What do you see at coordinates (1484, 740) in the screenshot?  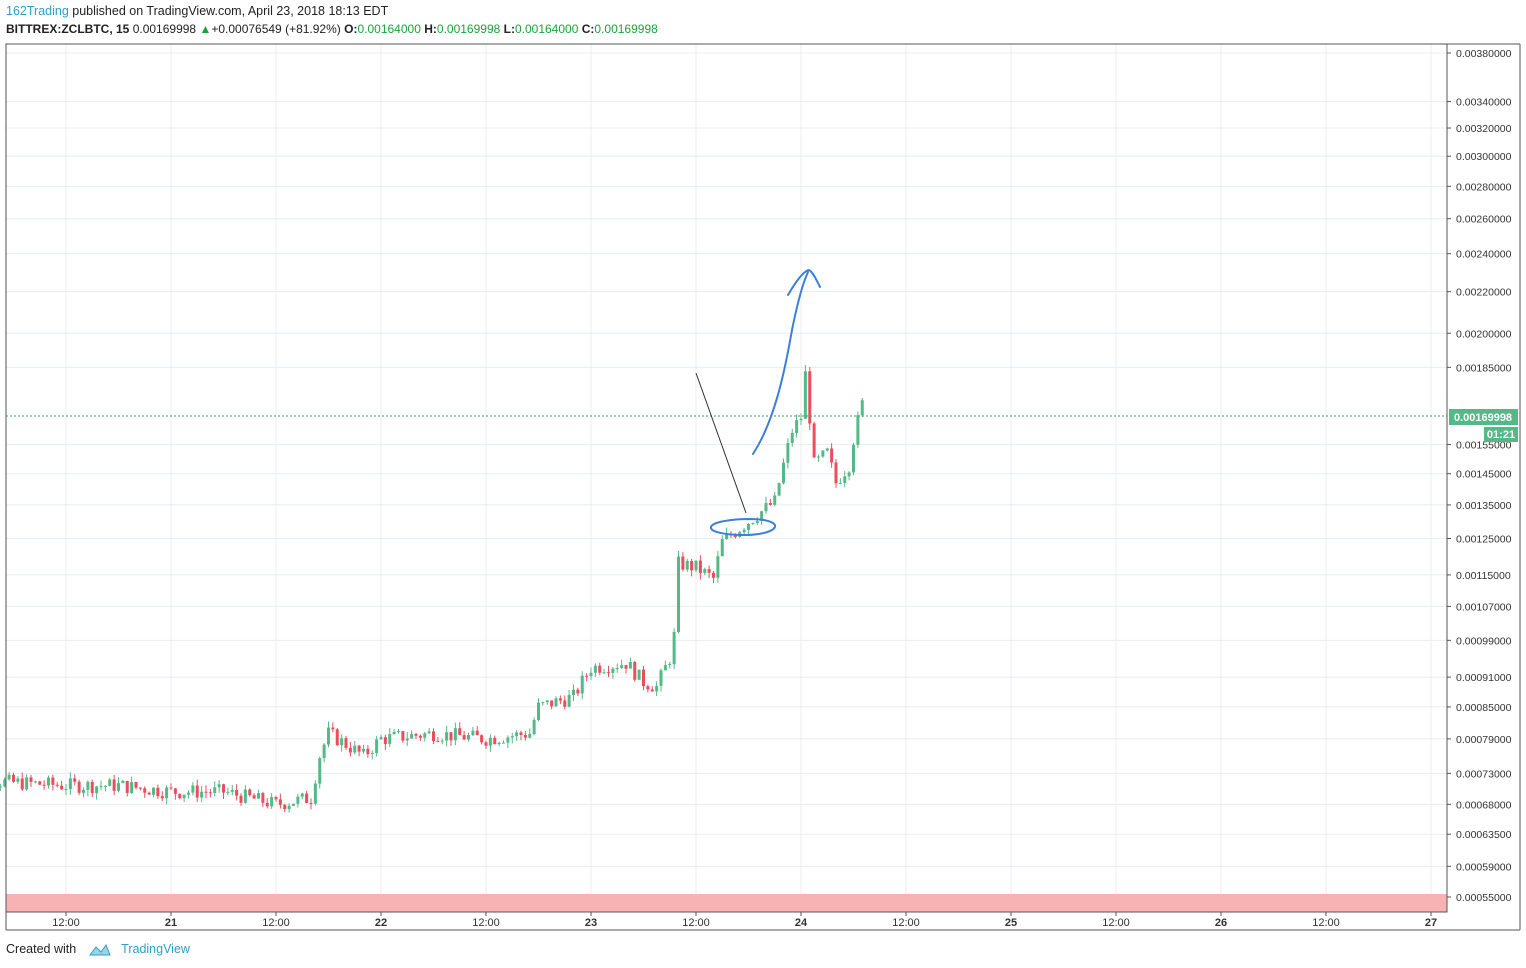 I see `y-tick-label: 0.00079000` at bounding box center [1484, 740].